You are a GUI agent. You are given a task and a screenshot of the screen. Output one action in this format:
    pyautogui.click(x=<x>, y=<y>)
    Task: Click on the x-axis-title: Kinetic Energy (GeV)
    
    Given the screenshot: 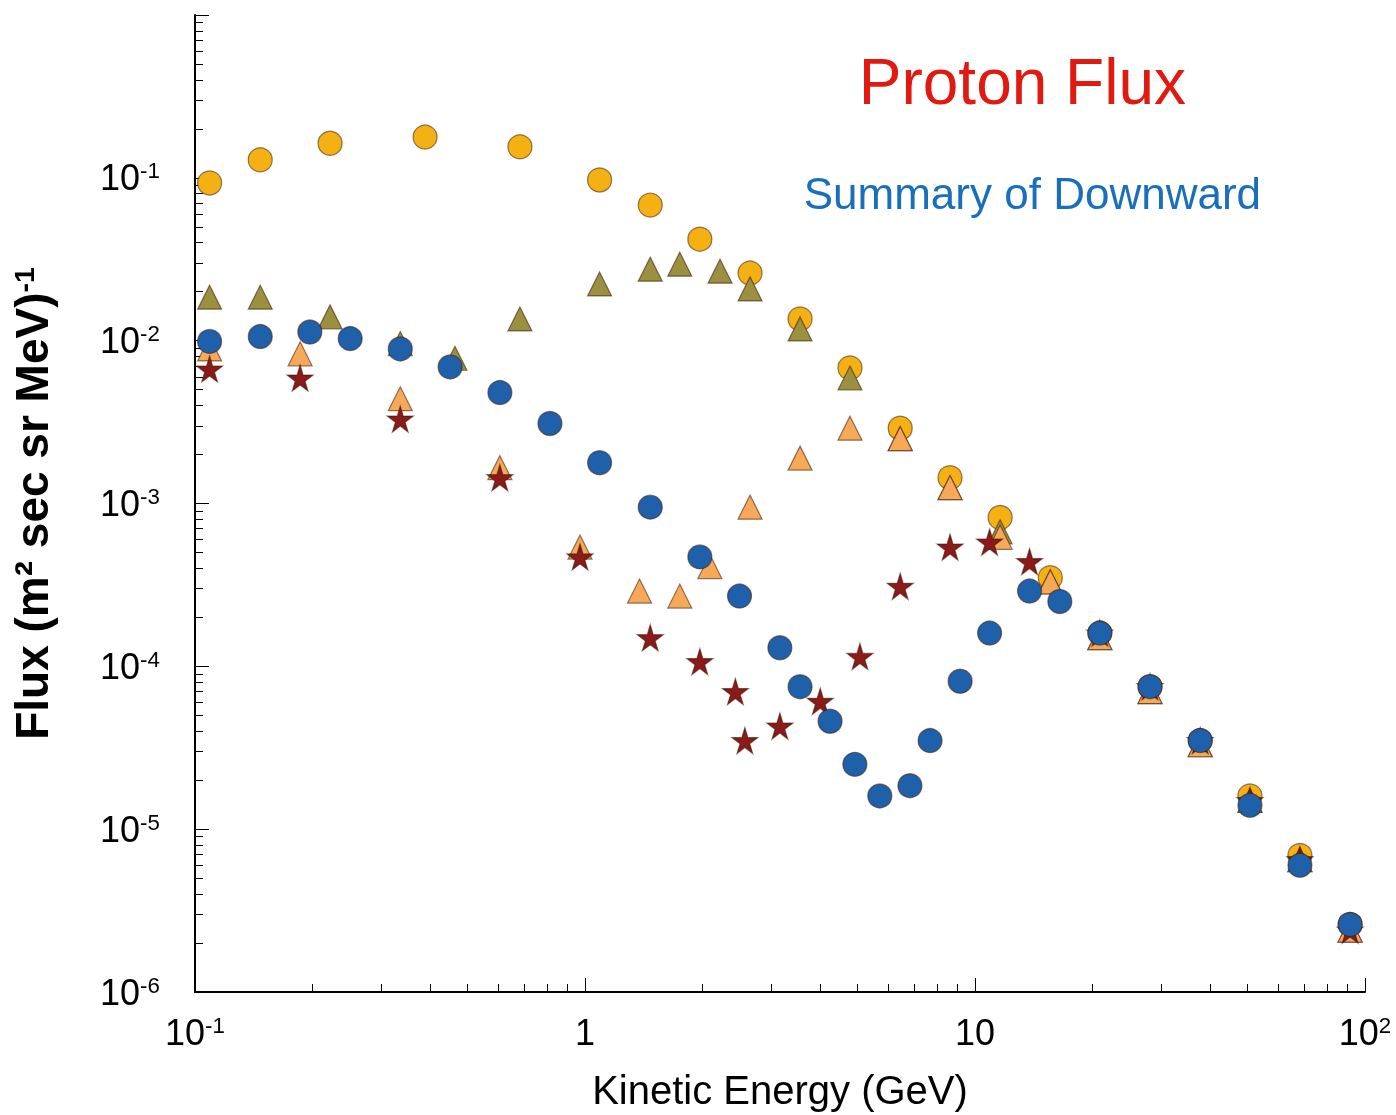 What is the action you would take?
    pyautogui.click(x=780, y=1090)
    